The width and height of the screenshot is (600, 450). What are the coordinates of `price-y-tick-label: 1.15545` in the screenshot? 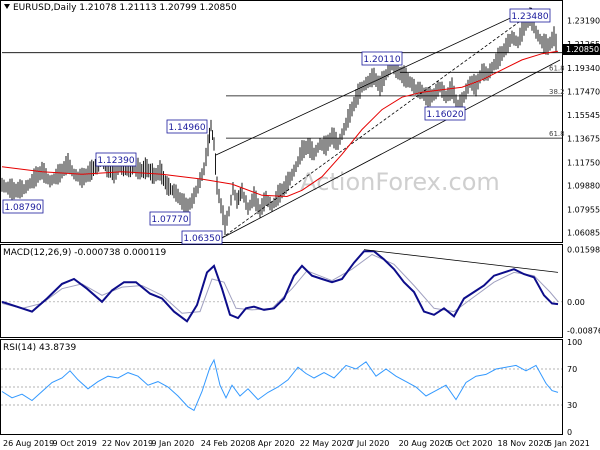 It's located at (583, 115).